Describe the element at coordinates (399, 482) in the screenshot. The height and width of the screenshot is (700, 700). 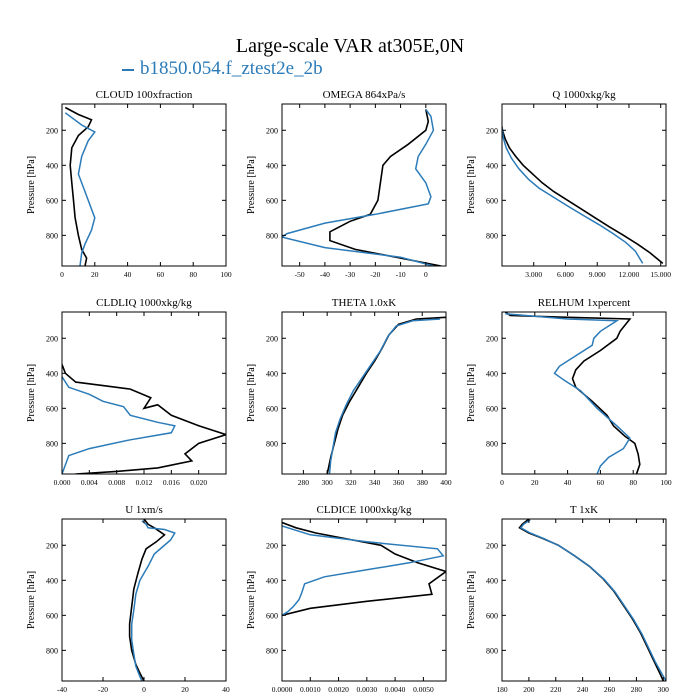
I see `x-tick-label: 360` at that location.